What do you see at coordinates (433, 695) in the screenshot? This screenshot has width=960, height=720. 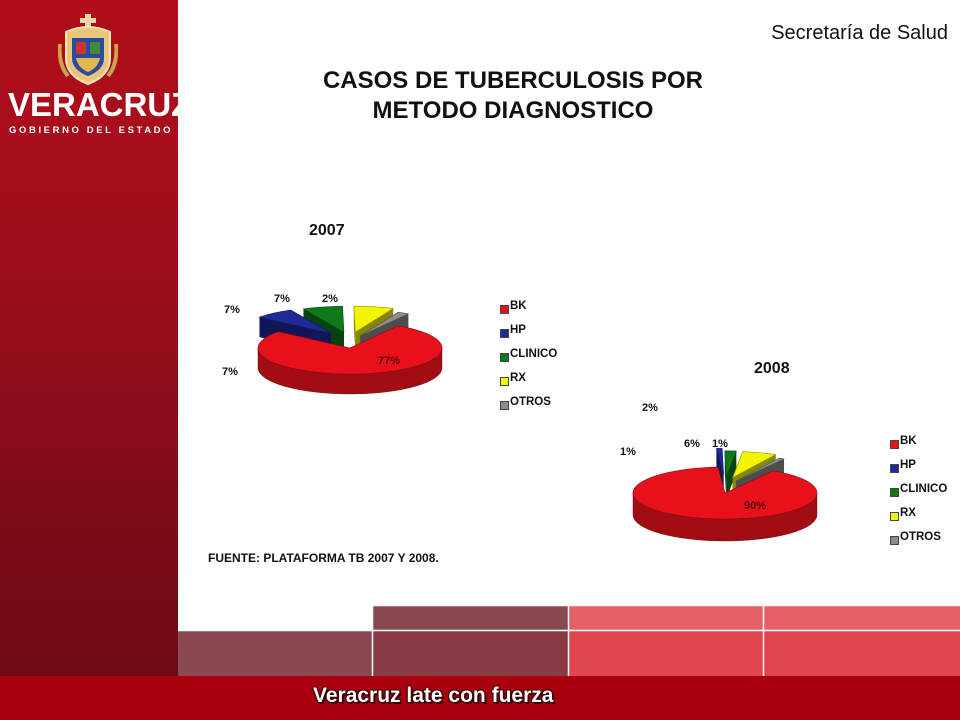 I see `footer-tagline: Veracruz late con fuerza` at bounding box center [433, 695].